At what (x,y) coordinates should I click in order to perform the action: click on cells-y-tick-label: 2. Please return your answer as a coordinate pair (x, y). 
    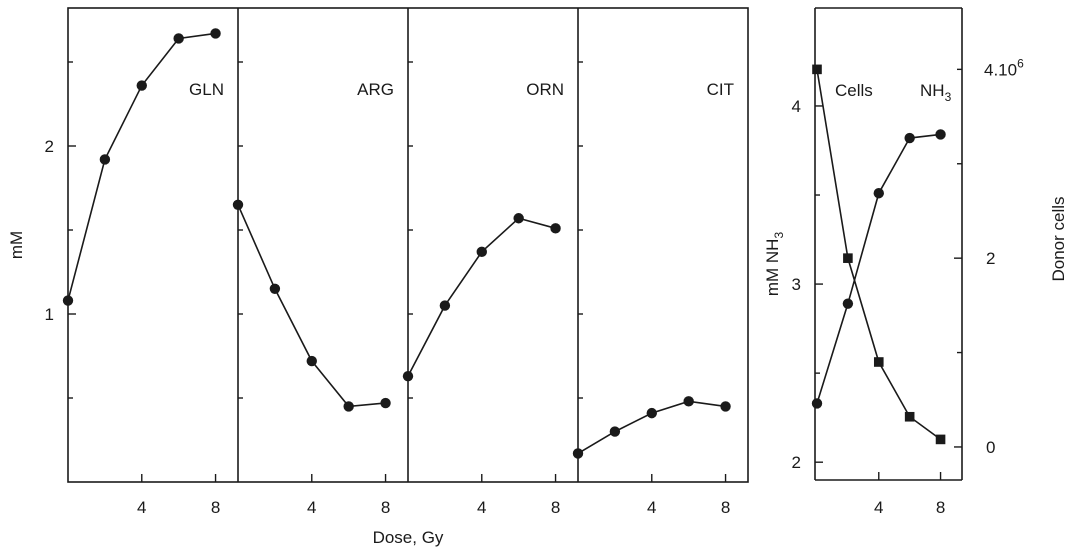
    Looking at the image, I should click on (990, 258).